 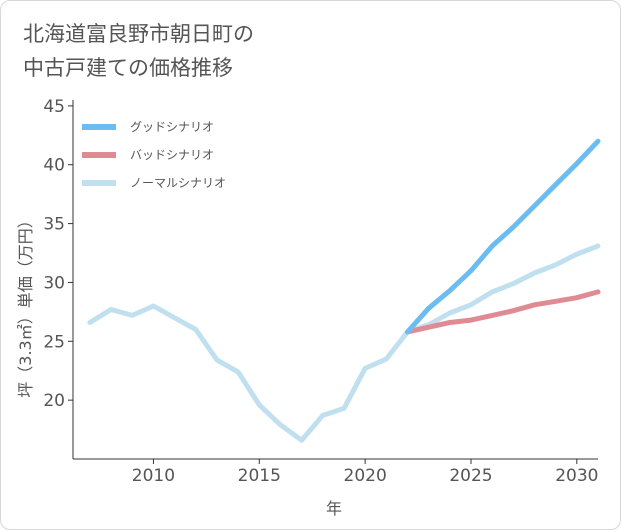 What do you see at coordinates (178, 183) in the screenshot?
I see `legend-label: ノーマルシナリオ` at bounding box center [178, 183].